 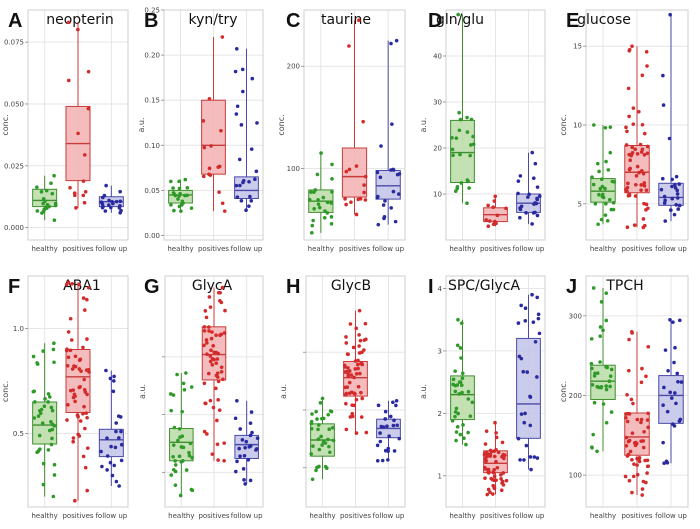 I want to click on category-label: healthy, so click(x=322, y=516).